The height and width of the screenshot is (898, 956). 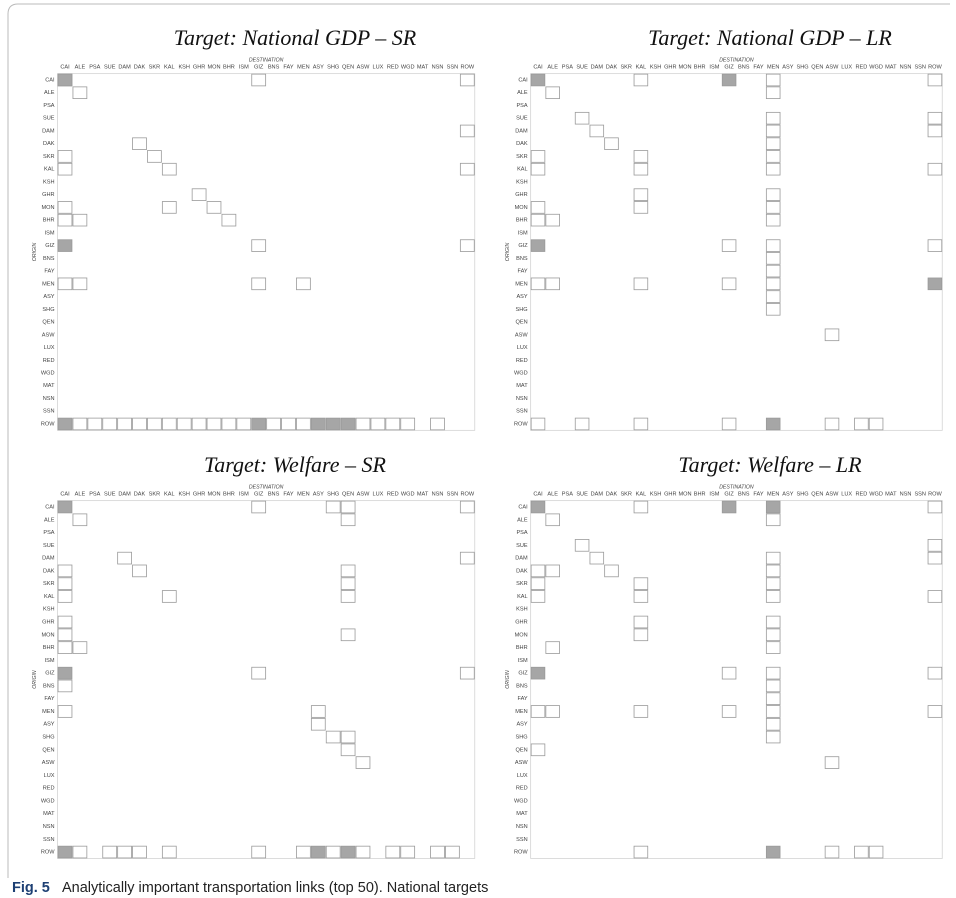 What do you see at coordinates (522, 546) in the screenshot?
I see `row-label: SUE` at bounding box center [522, 546].